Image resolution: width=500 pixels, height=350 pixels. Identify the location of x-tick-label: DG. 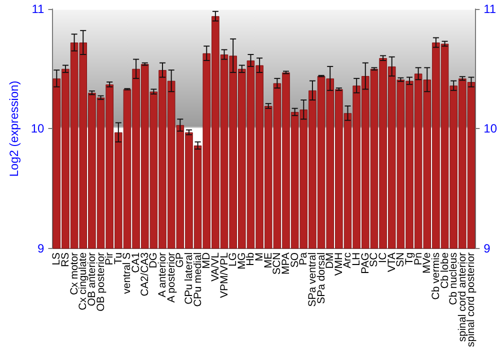
(154, 260).